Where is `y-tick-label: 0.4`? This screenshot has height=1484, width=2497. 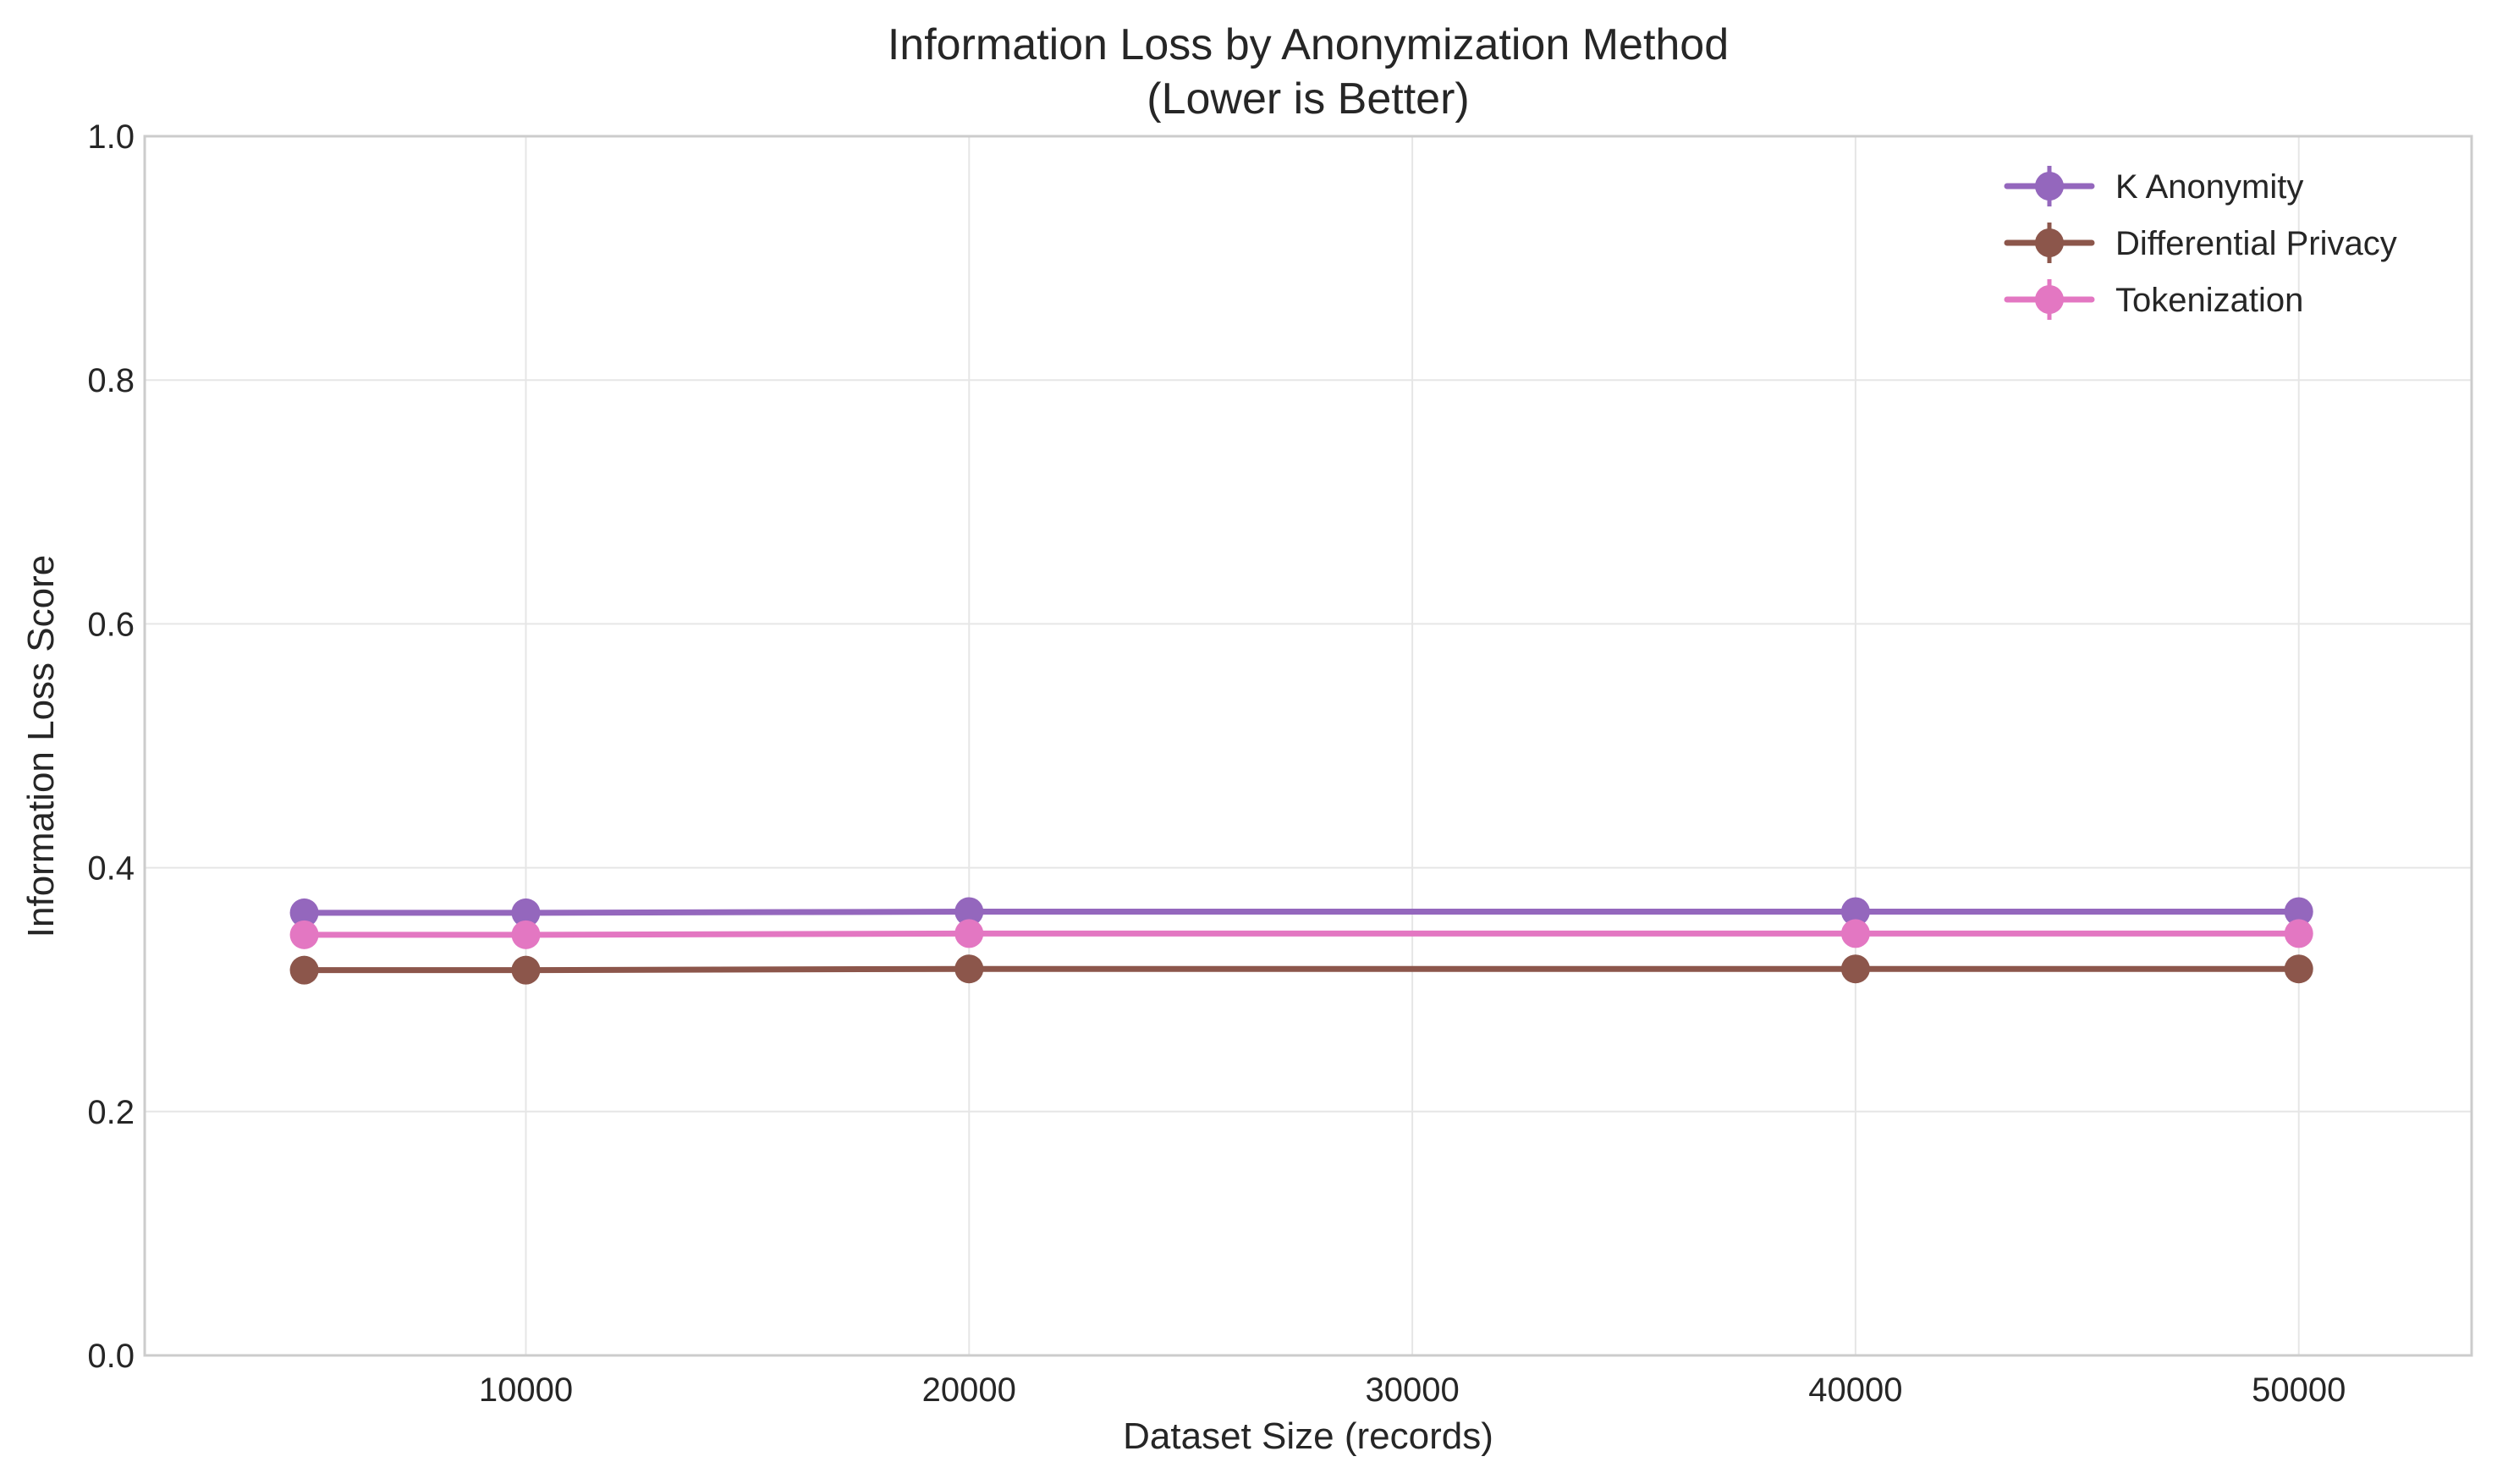 y-tick-label: 0.4 is located at coordinates (111, 869).